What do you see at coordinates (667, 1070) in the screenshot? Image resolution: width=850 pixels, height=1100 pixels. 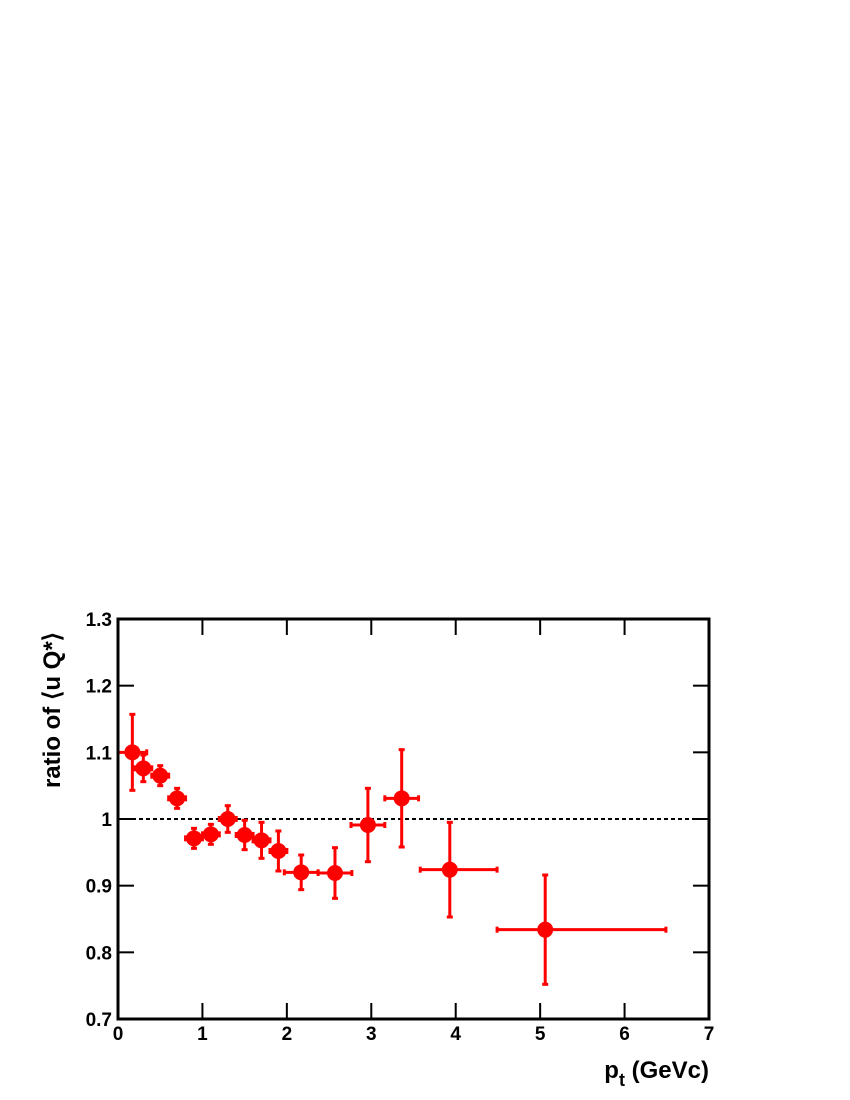 I see `x-label-rest: (GeVc)` at bounding box center [667, 1070].